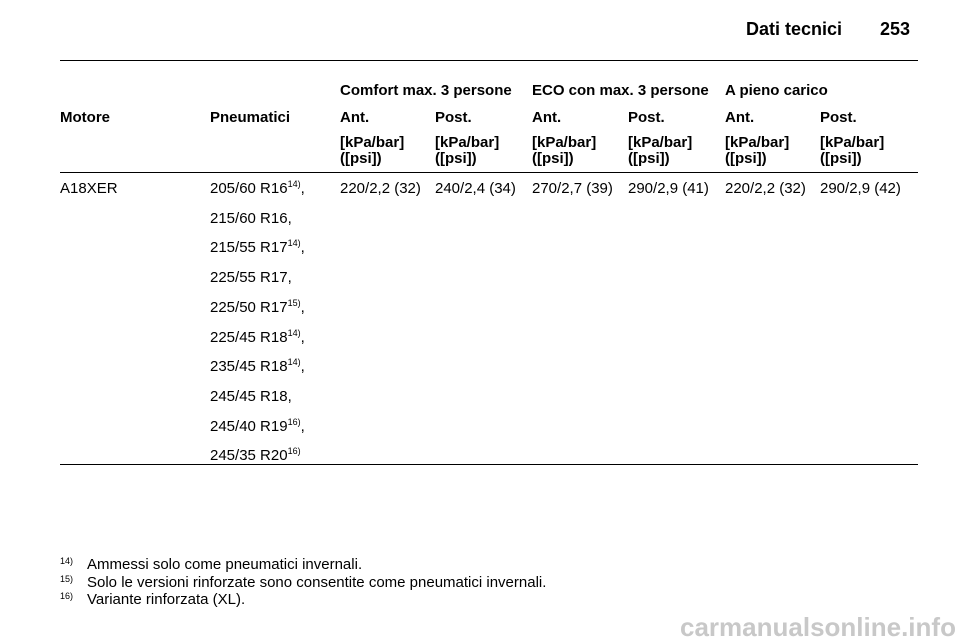 The width and height of the screenshot is (960, 642). What do you see at coordinates (294, 302) in the screenshot?
I see `footnote-ref: 15)` at bounding box center [294, 302].